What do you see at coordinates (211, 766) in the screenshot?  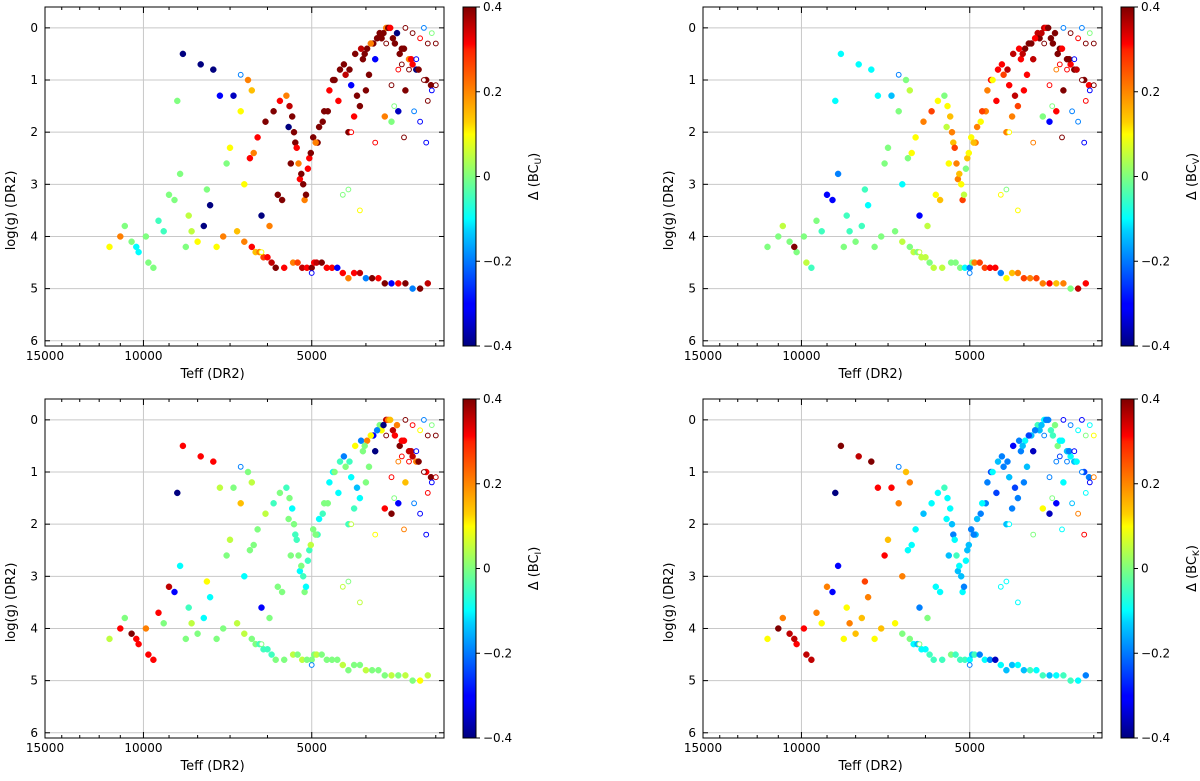 I see `x-axis-label: Teff (DR2)` at bounding box center [211, 766].